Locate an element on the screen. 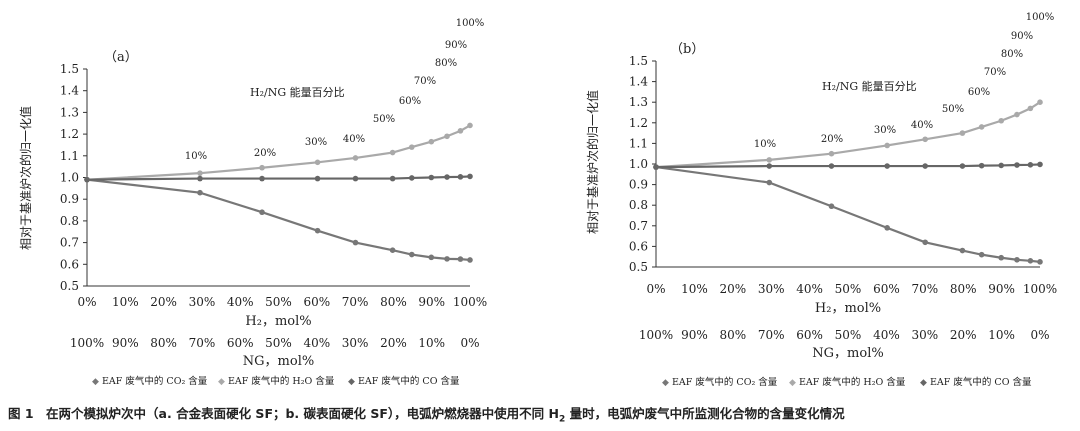  caption-subscript: 2 is located at coordinates (562, 419).